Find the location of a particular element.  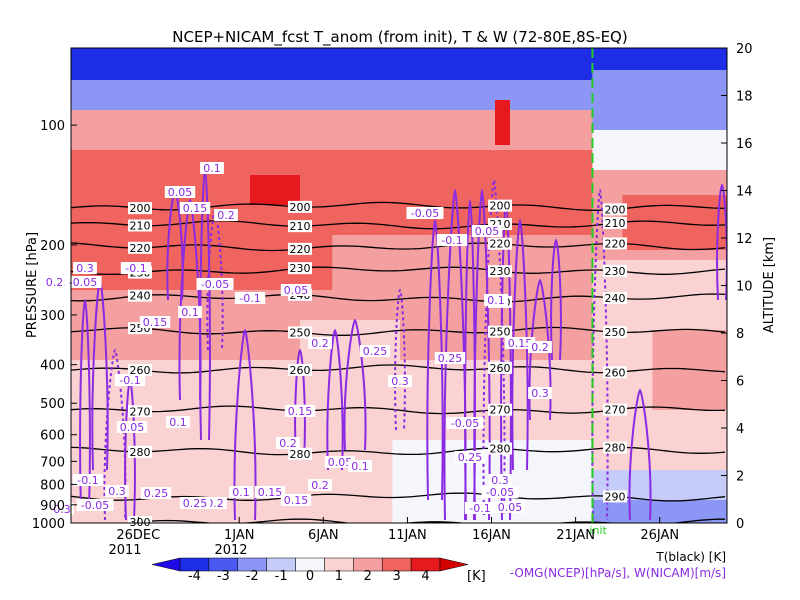

pressure-tick-label: 400 is located at coordinates (52, 366).